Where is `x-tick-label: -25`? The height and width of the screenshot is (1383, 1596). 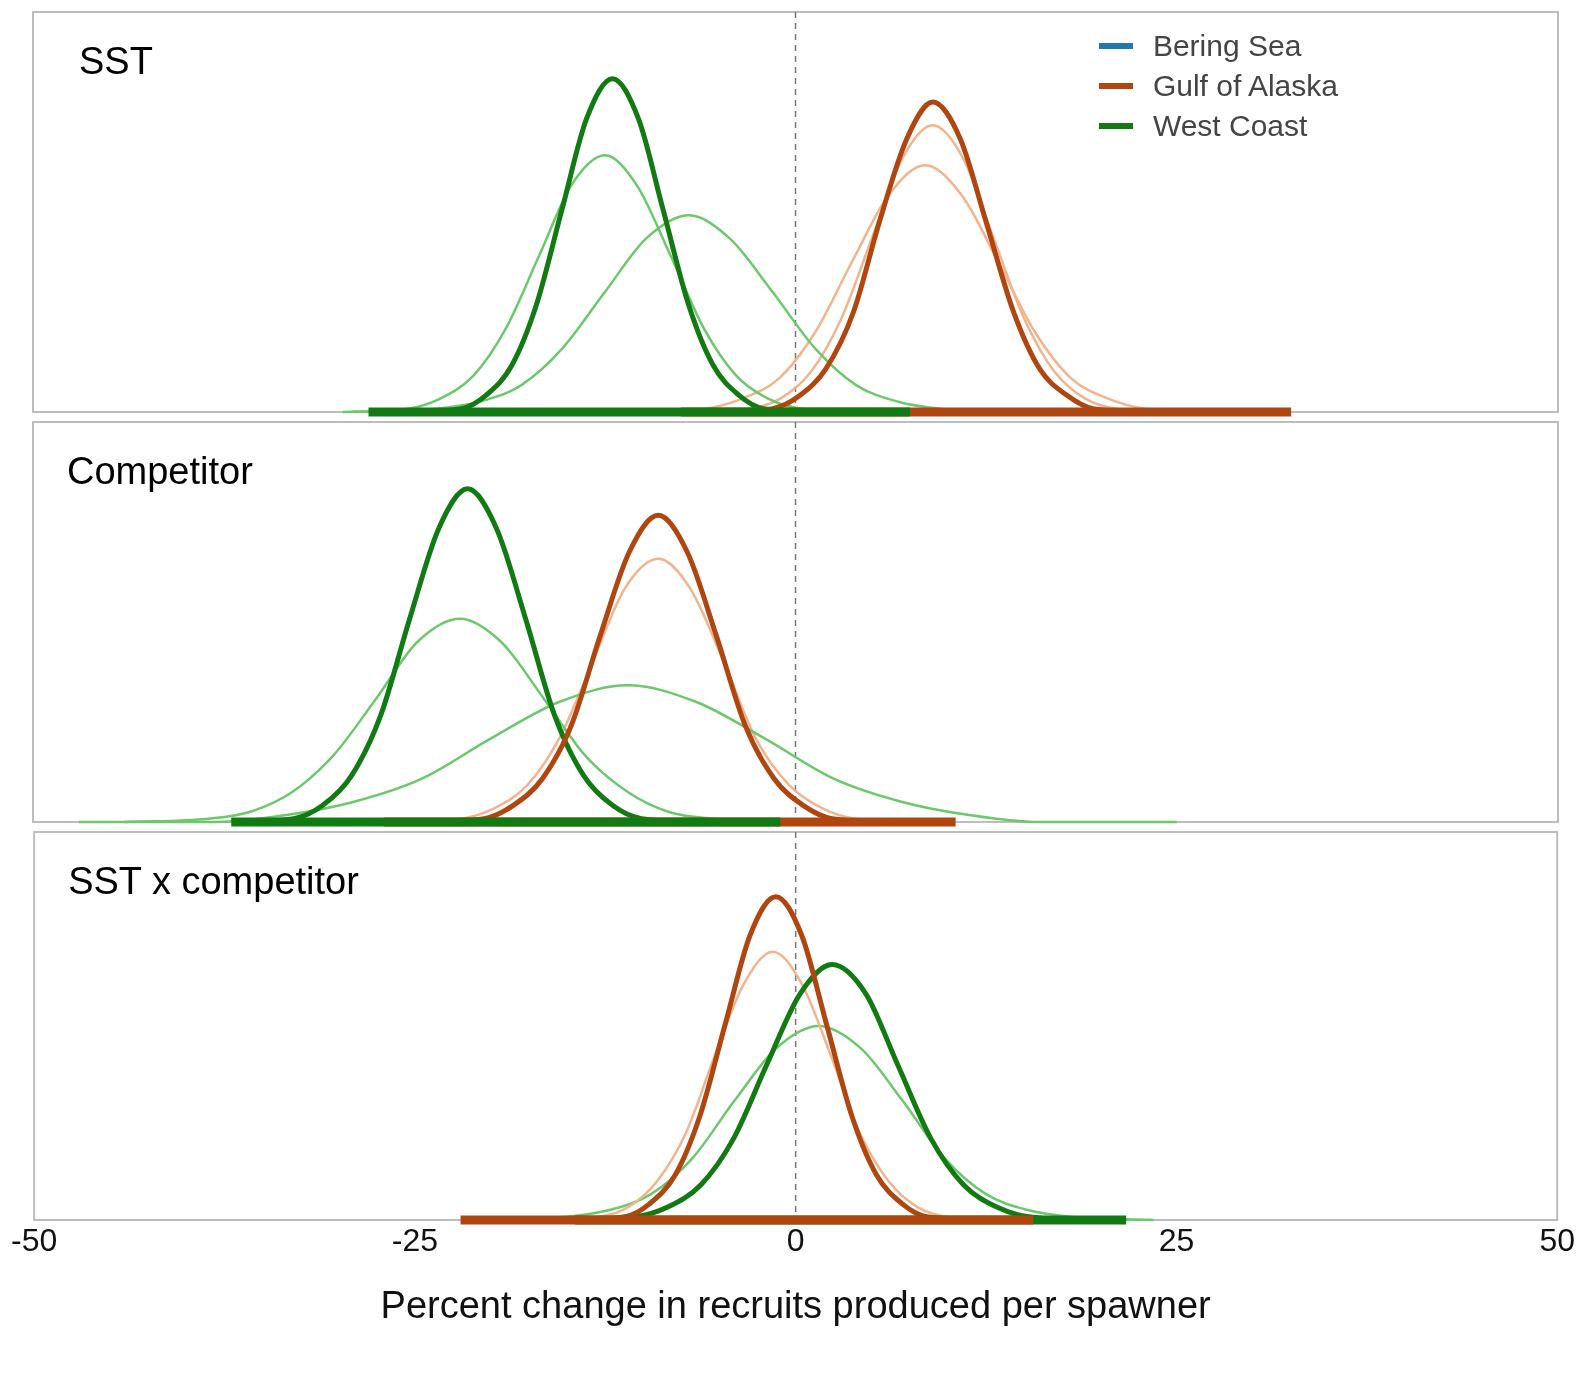
x-tick-label: -25 is located at coordinates (415, 1240).